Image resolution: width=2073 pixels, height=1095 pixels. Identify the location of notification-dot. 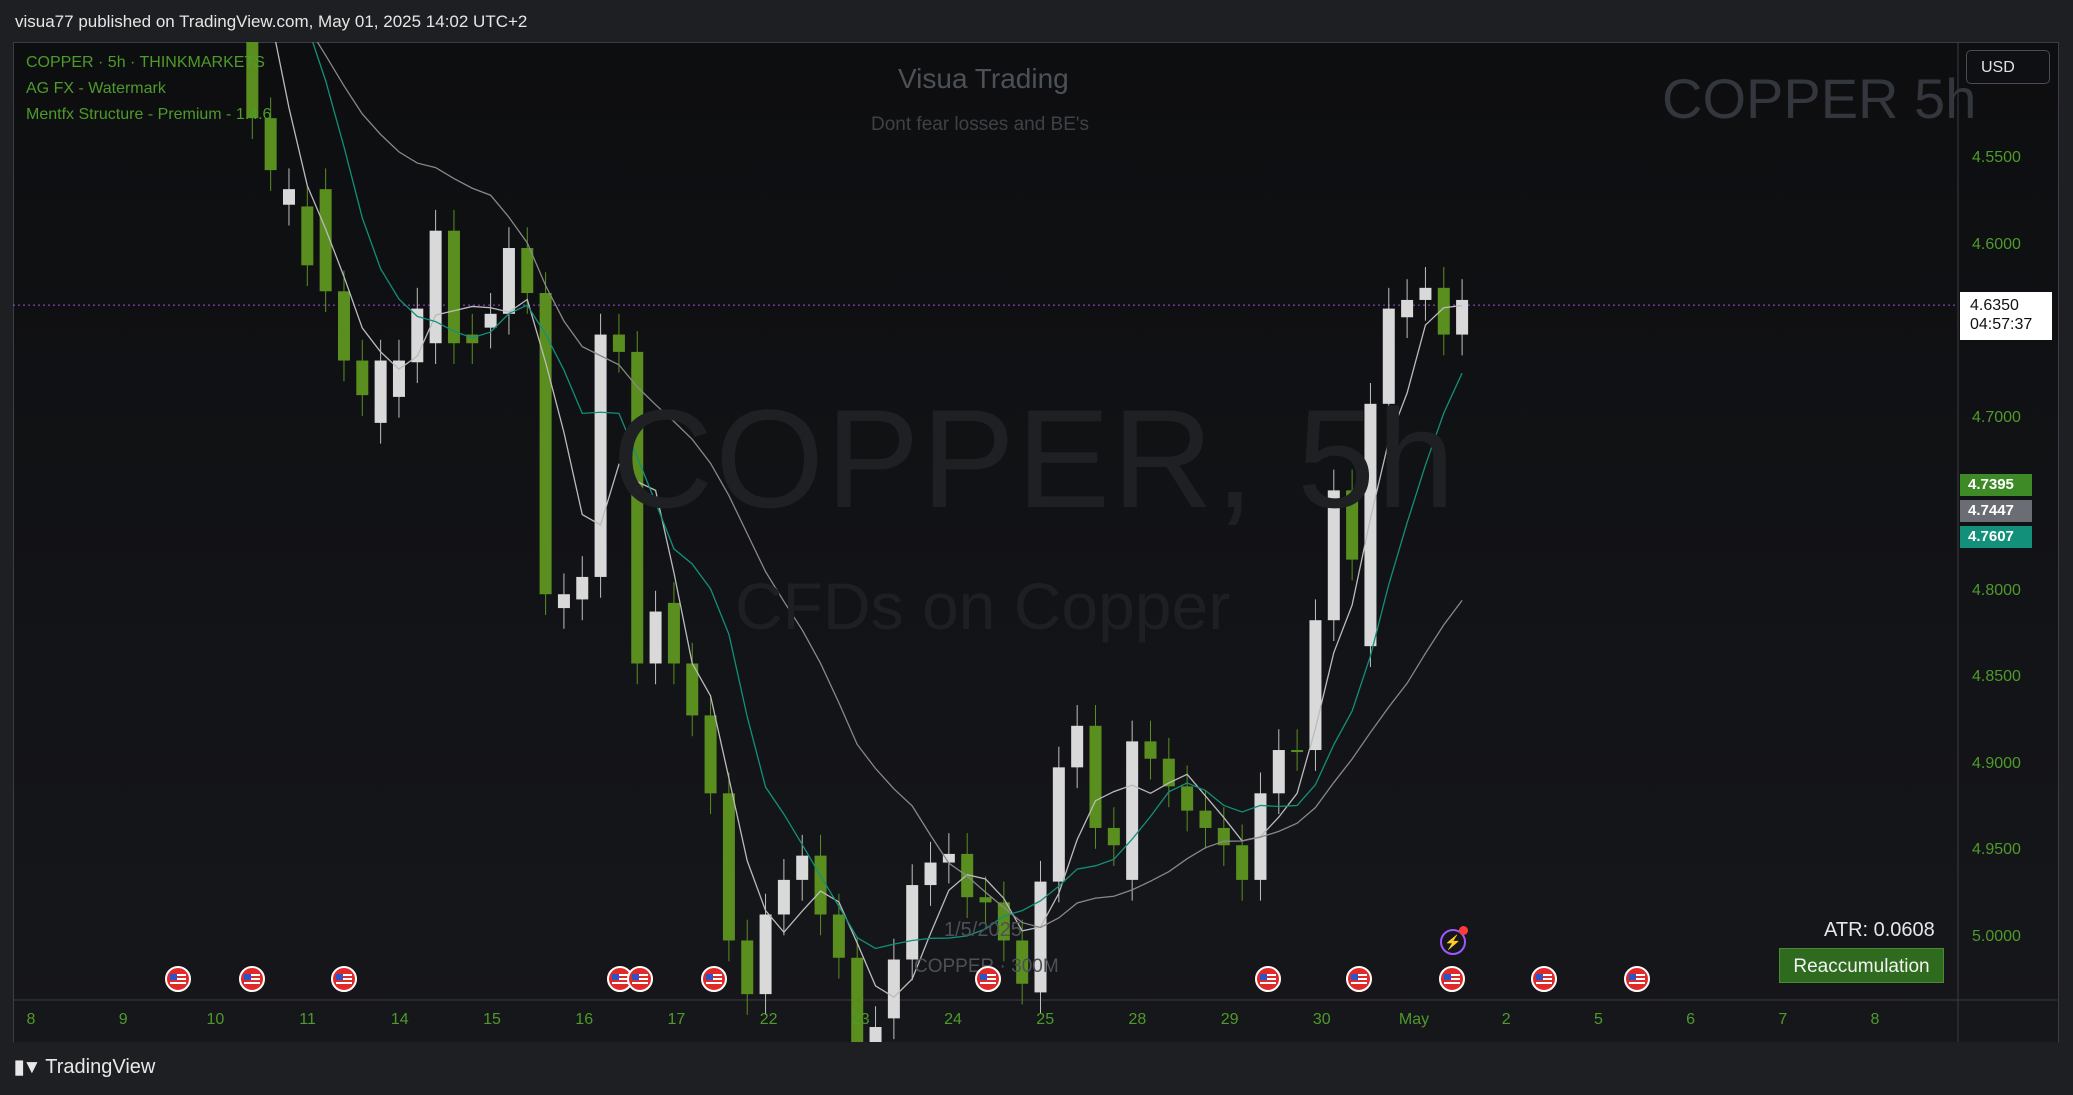
(1463, 930).